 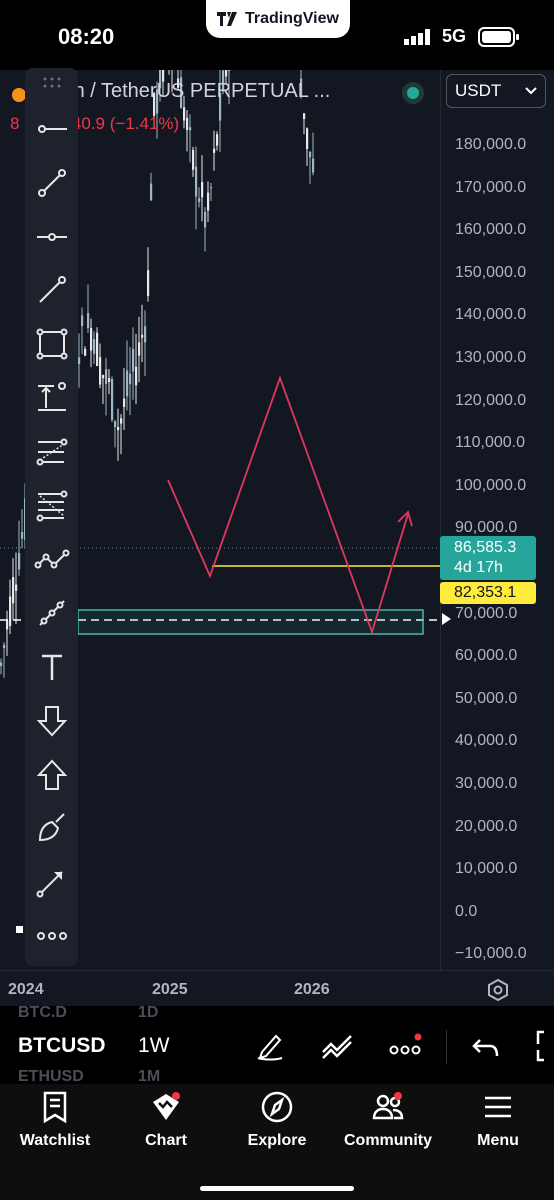 What do you see at coordinates (51, 398) in the screenshot?
I see `price-range-icon` at bounding box center [51, 398].